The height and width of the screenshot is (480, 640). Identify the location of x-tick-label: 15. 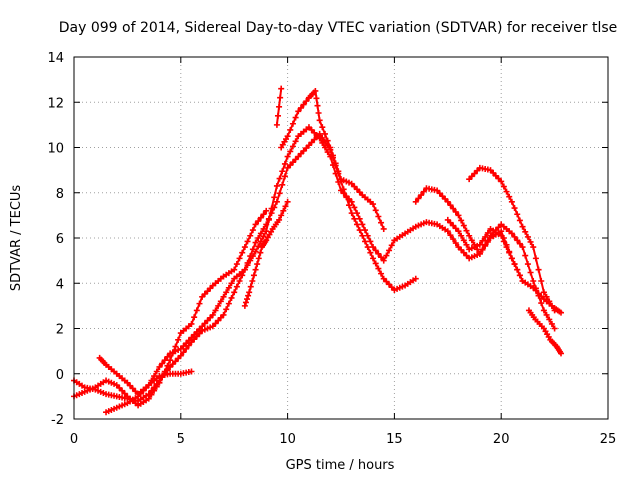
(394, 439).